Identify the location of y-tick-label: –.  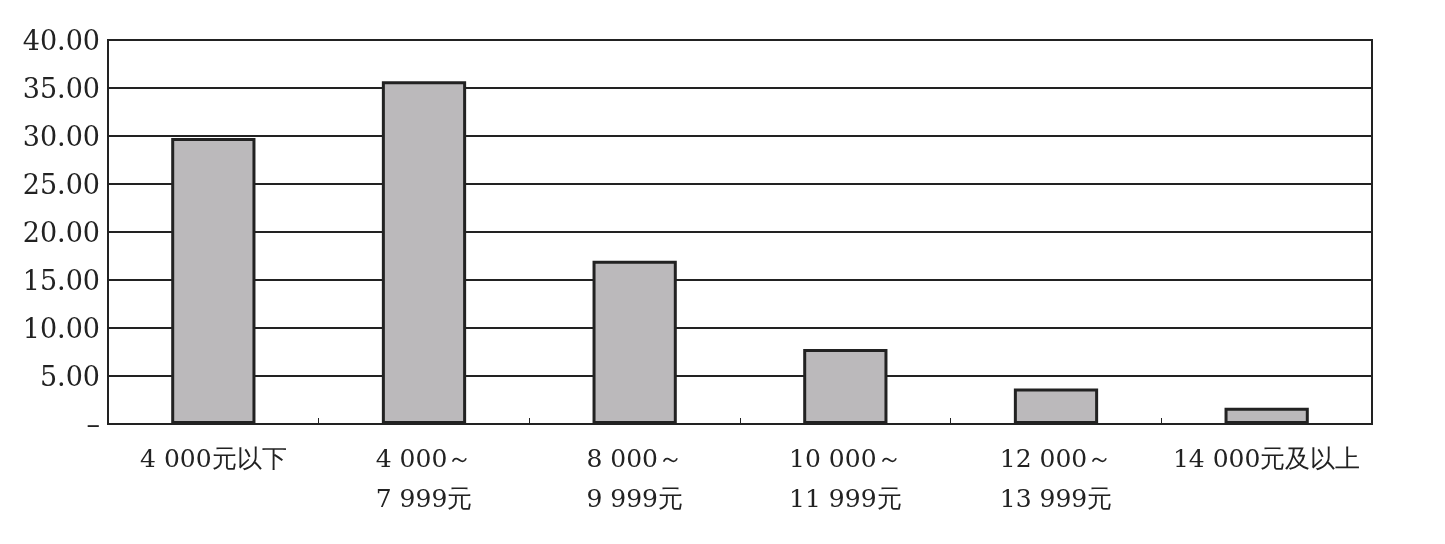
(93, 424).